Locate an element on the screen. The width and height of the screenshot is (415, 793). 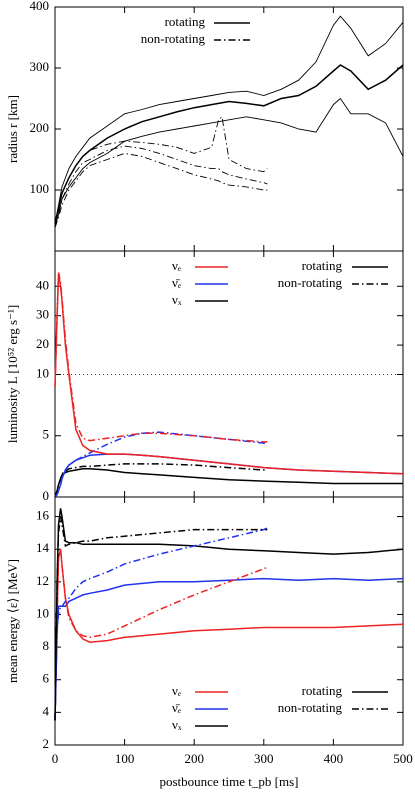
x-tick-label: 0 is located at coordinates (55, 758).